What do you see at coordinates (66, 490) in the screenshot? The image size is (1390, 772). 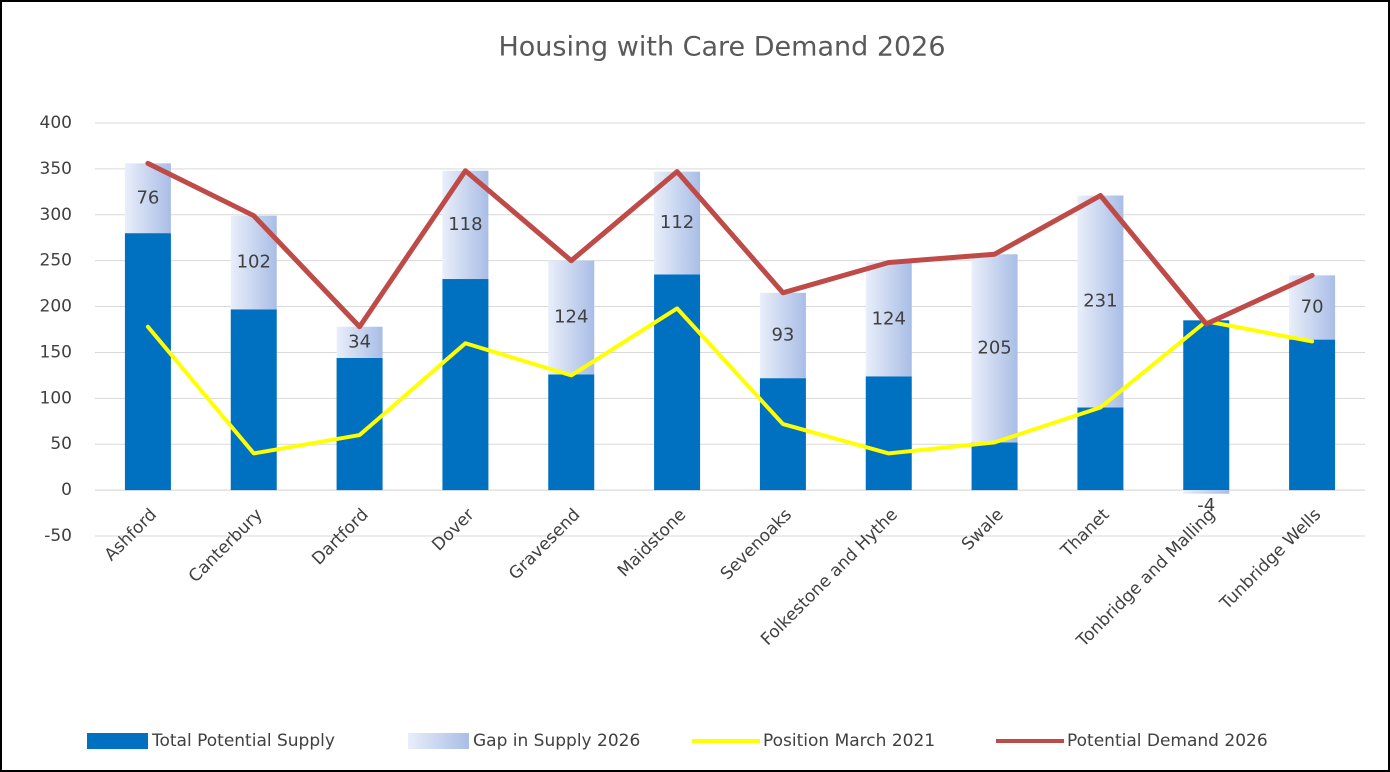 I see `y-tick-label: 0` at bounding box center [66, 490].